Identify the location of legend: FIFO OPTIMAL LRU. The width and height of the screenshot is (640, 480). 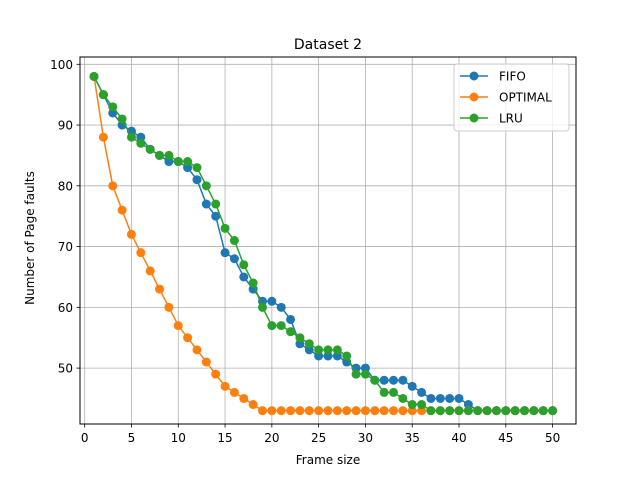
(511, 97).